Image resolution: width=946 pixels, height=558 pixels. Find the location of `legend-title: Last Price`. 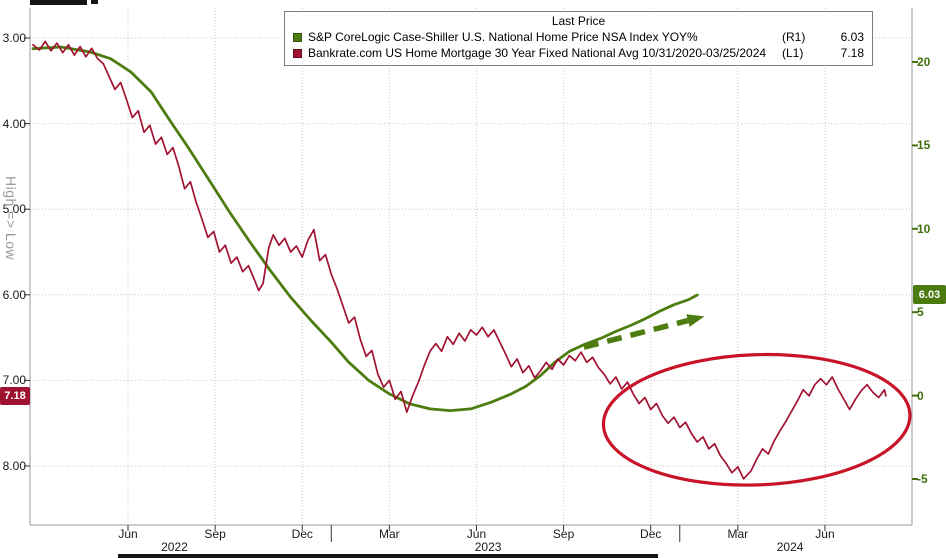

legend-title: Last Price is located at coordinates (578, 21).